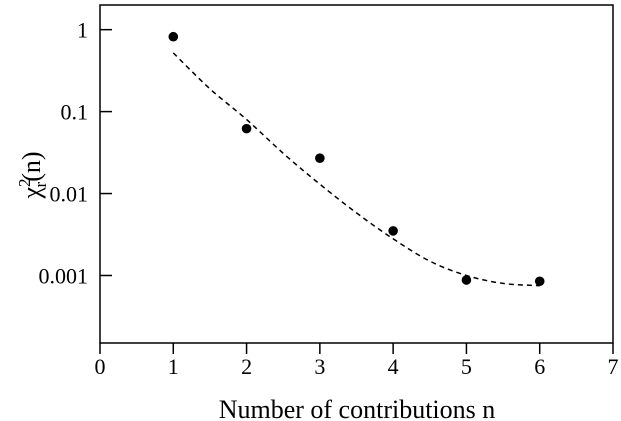 The image size is (621, 421). I want to click on x-tick-label: 0, so click(100, 366).